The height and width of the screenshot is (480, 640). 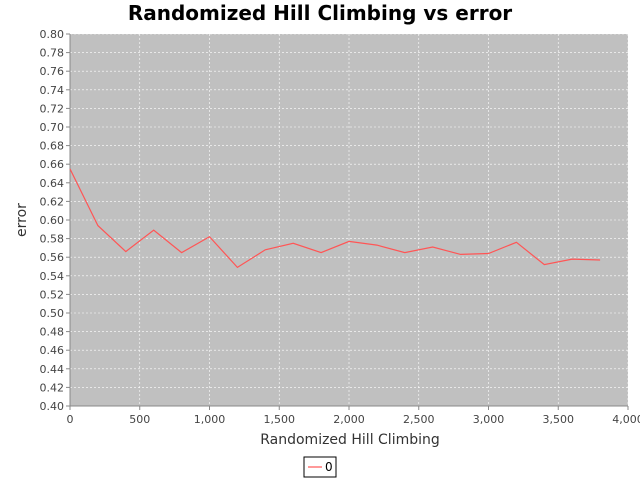 I want to click on x-tick-label: 2,000, so click(x=349, y=419).